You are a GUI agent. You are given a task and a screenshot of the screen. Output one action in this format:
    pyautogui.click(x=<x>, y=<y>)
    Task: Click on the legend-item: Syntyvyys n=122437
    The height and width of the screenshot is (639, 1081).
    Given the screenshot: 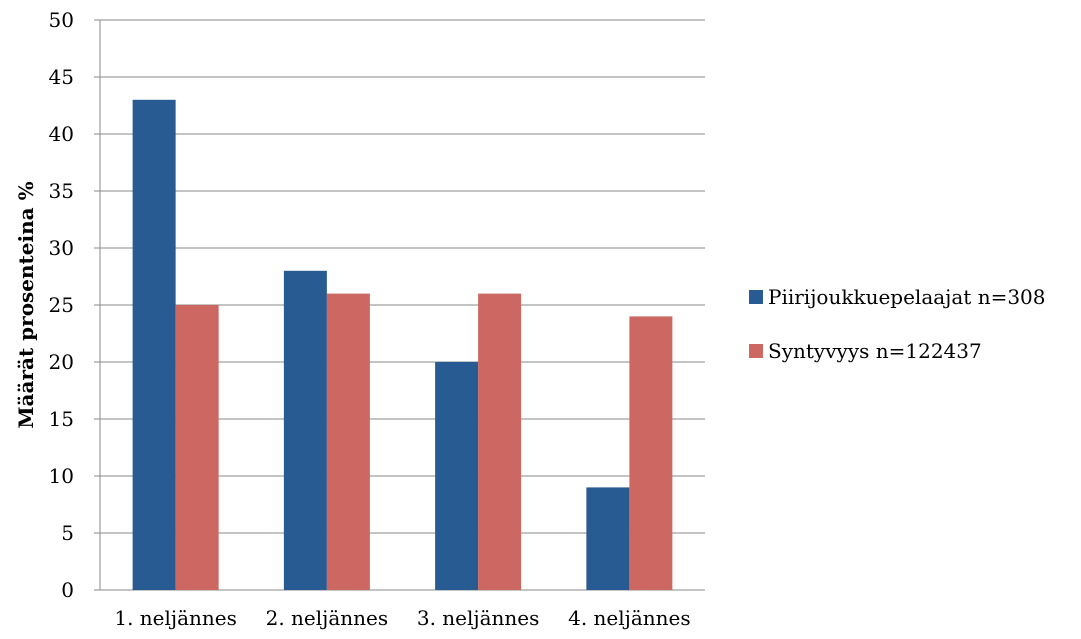 What is the action you would take?
    pyautogui.click(x=897, y=351)
    